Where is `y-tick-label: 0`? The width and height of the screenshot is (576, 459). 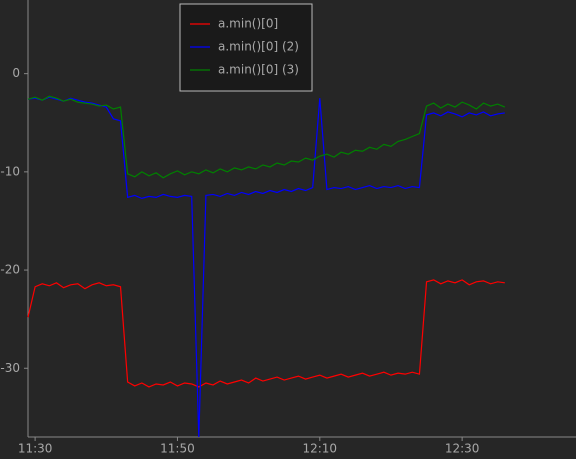 y-tick-label: 0 is located at coordinates (16, 73).